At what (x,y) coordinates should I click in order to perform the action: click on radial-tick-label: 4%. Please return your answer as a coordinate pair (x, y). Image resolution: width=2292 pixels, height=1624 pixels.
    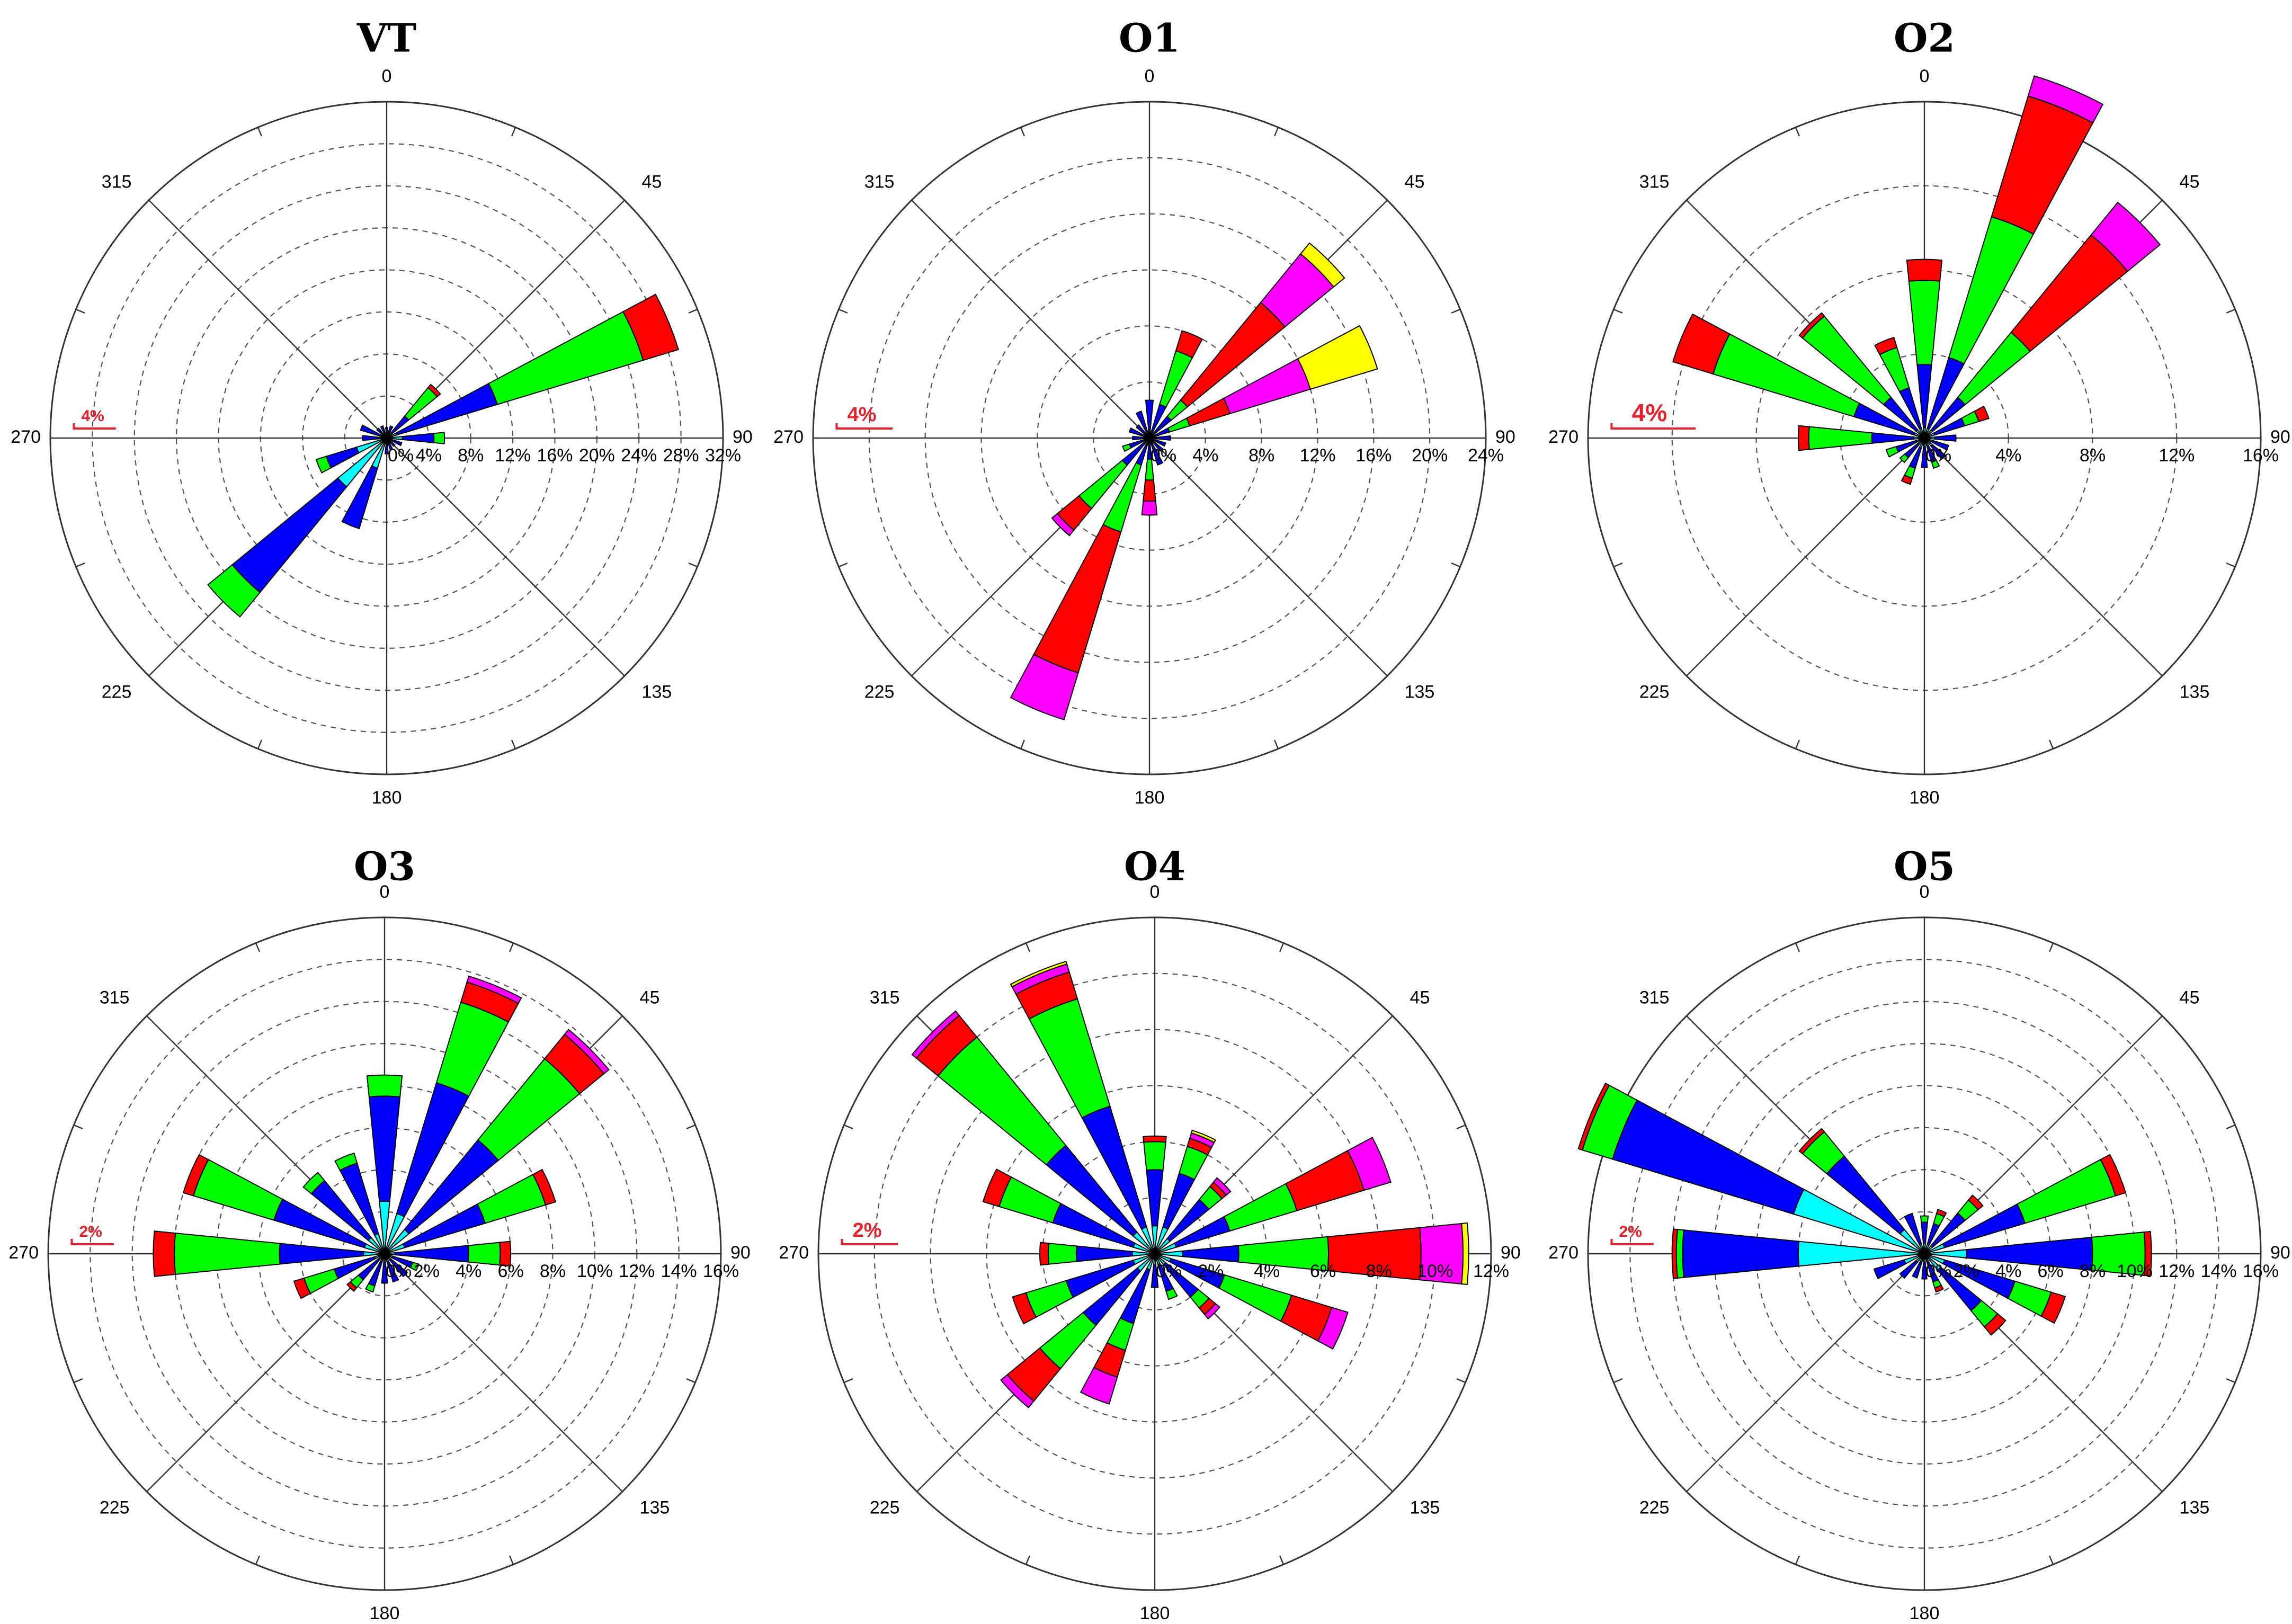
    Looking at the image, I should click on (1267, 1271).